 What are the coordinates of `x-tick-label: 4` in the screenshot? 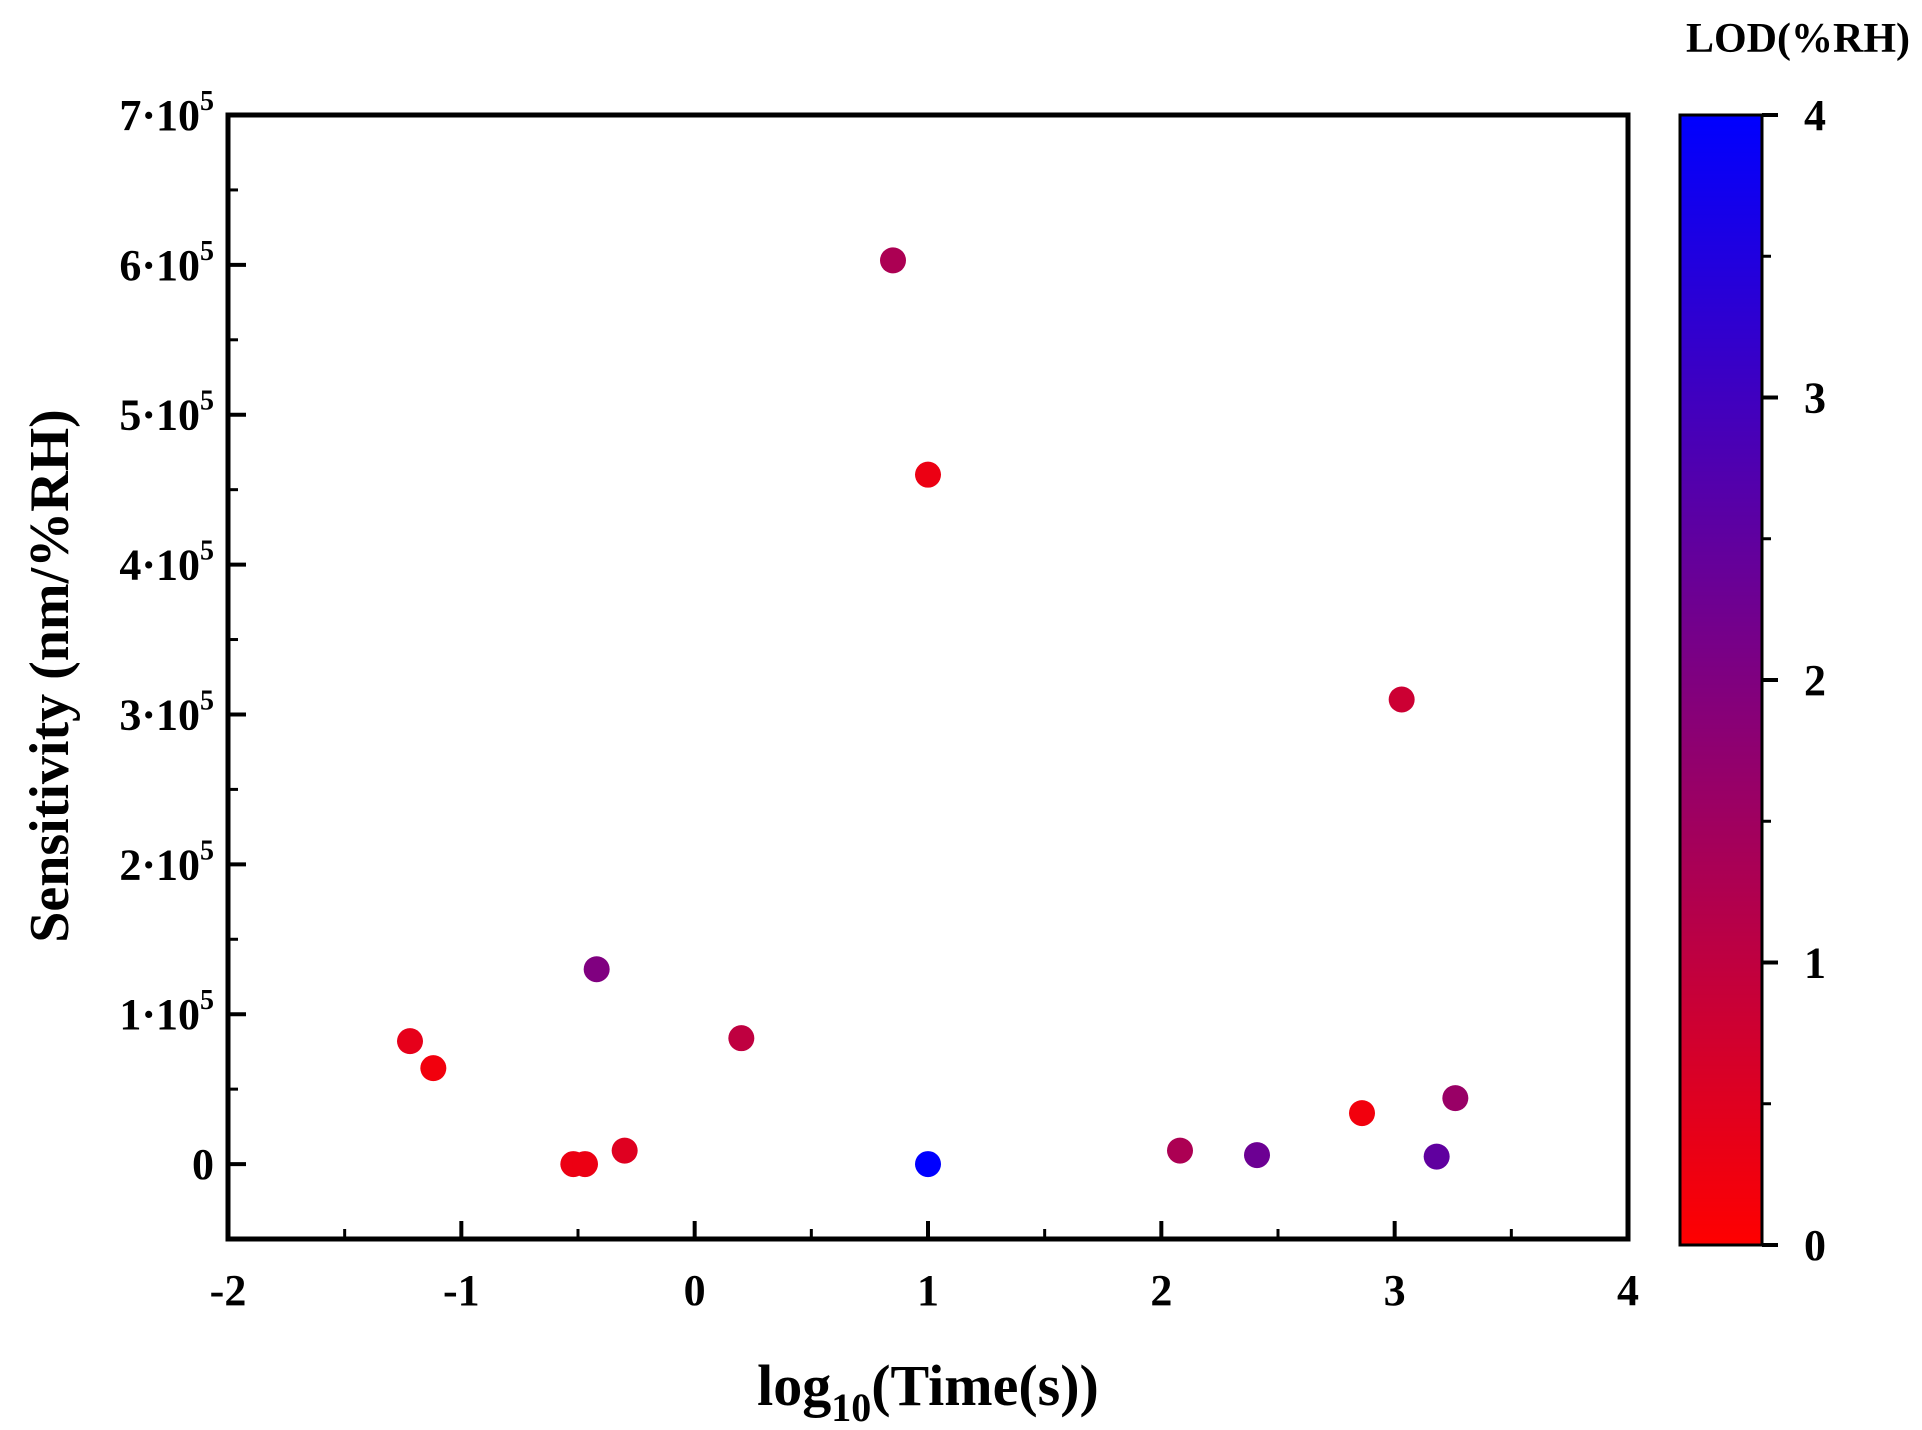 It's located at (1628, 1290).